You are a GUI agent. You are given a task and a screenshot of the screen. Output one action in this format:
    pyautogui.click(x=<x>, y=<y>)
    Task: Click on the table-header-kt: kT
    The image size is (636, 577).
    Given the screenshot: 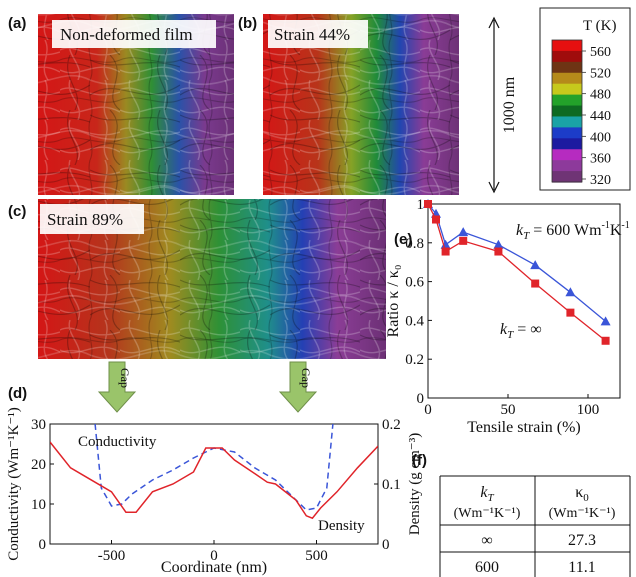 What is the action you would take?
    pyautogui.click(x=487, y=494)
    